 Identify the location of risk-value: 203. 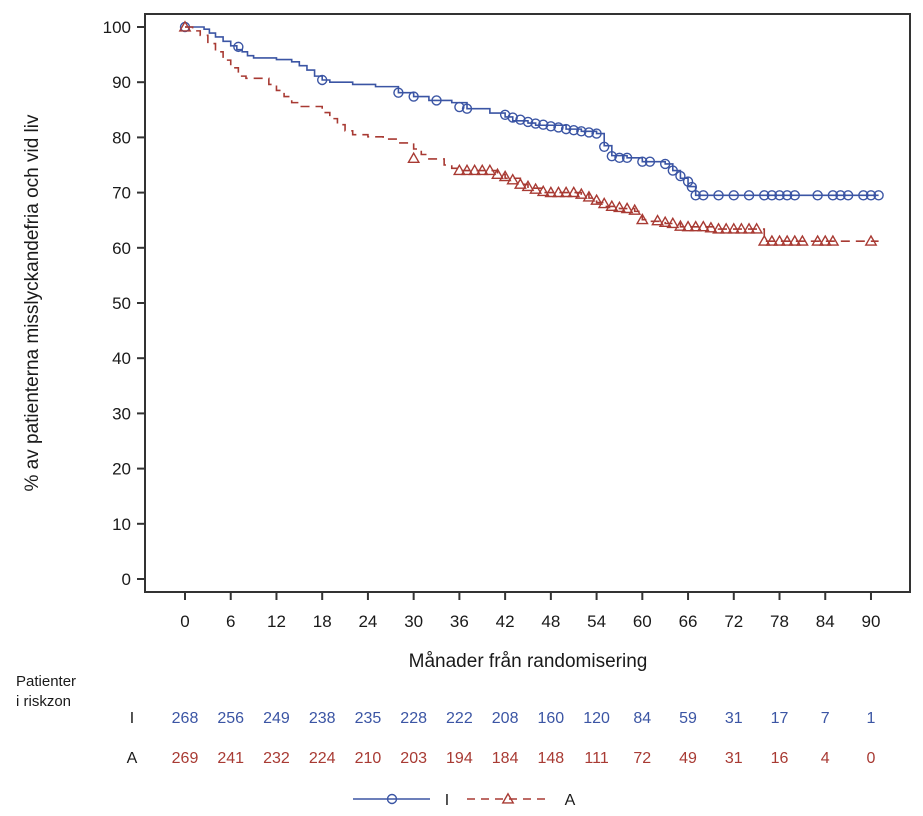
(413, 758).